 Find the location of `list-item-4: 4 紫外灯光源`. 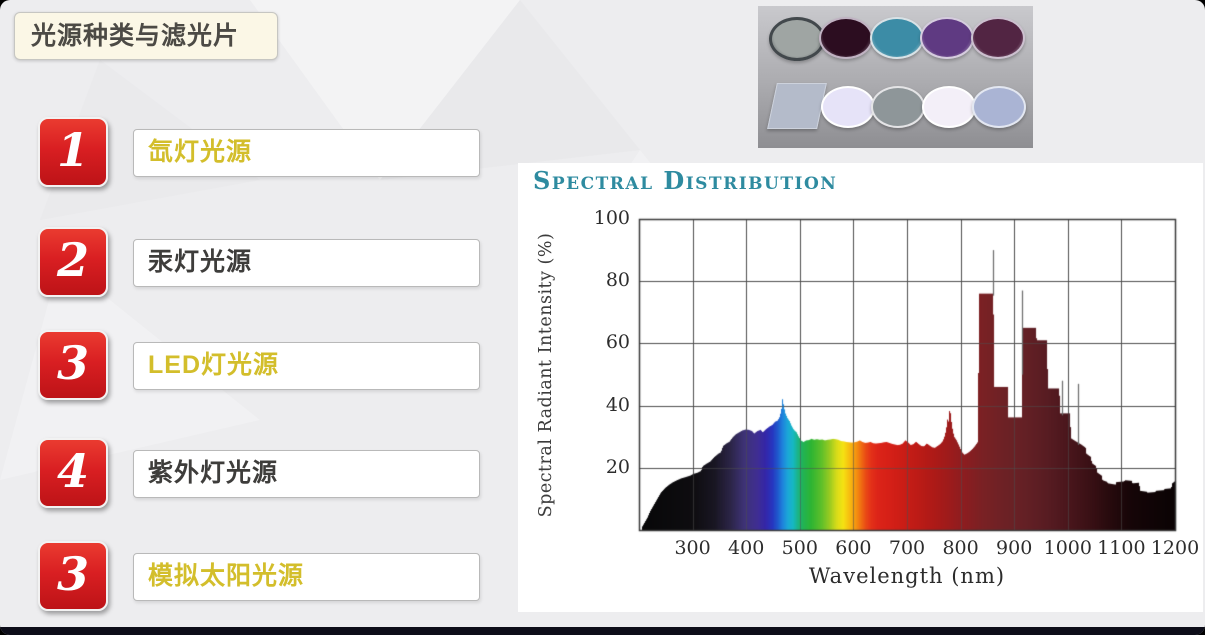

list-item-4: 4 紫外灯光源 is located at coordinates (250, 474).